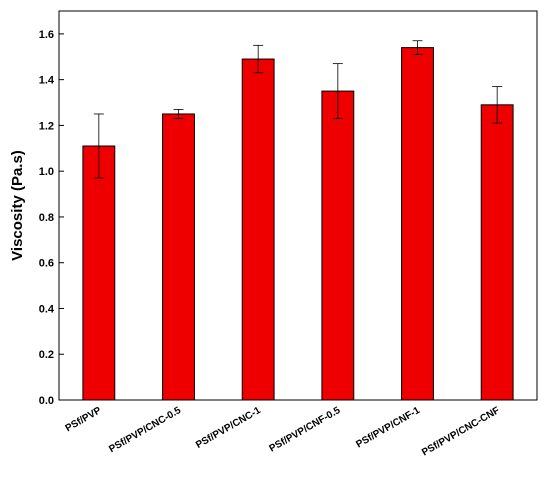 This screenshot has width=550, height=491. What do you see at coordinates (305, 430) in the screenshot?
I see `x-category-label: PSf/PVP/CNF-0.5` at bounding box center [305, 430].